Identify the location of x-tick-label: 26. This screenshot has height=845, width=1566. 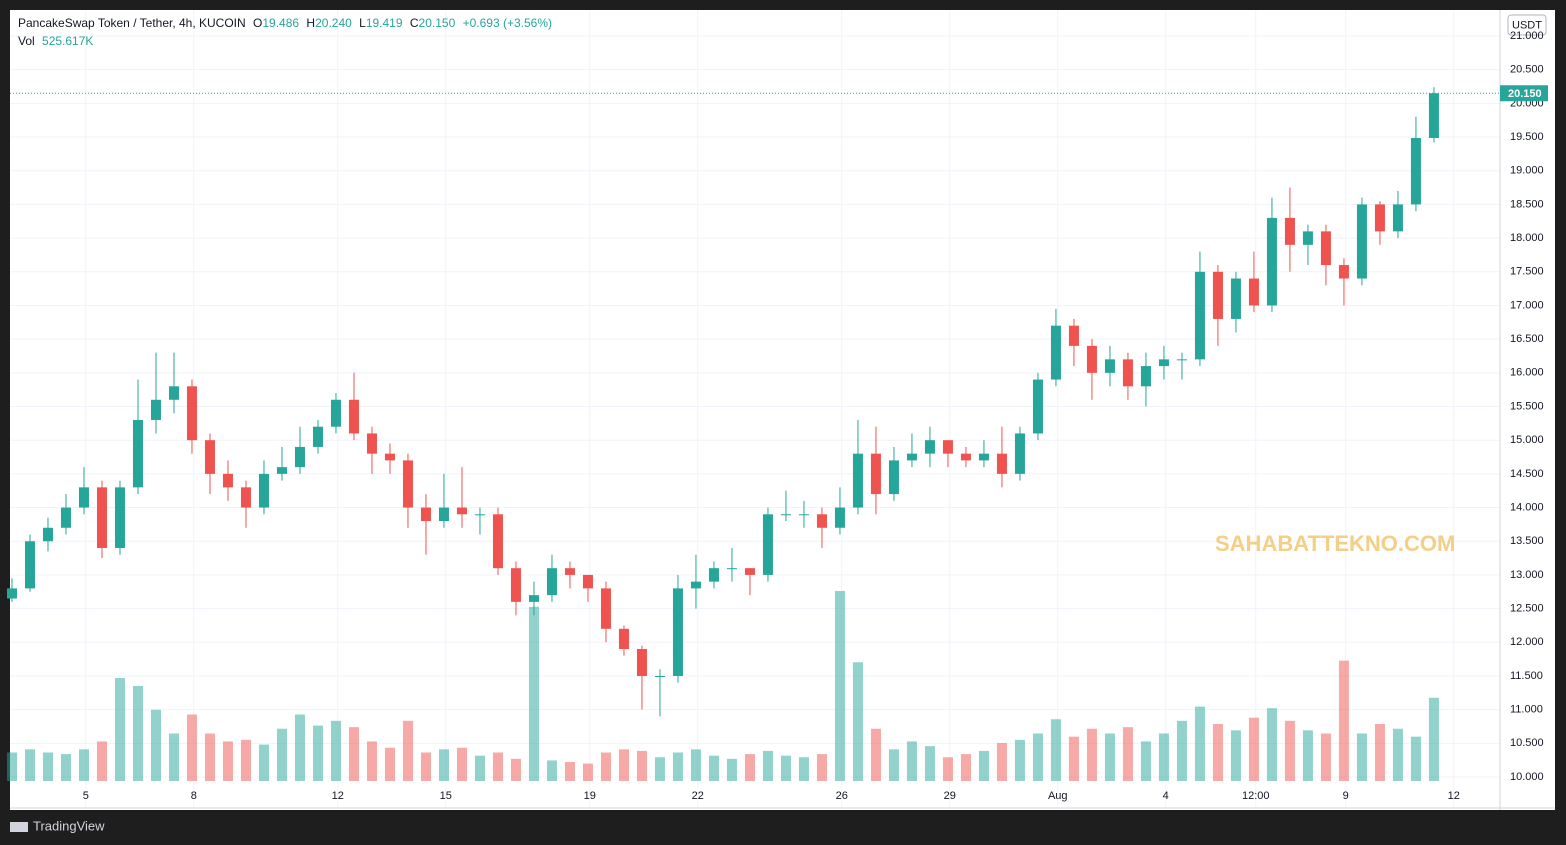
(842, 796).